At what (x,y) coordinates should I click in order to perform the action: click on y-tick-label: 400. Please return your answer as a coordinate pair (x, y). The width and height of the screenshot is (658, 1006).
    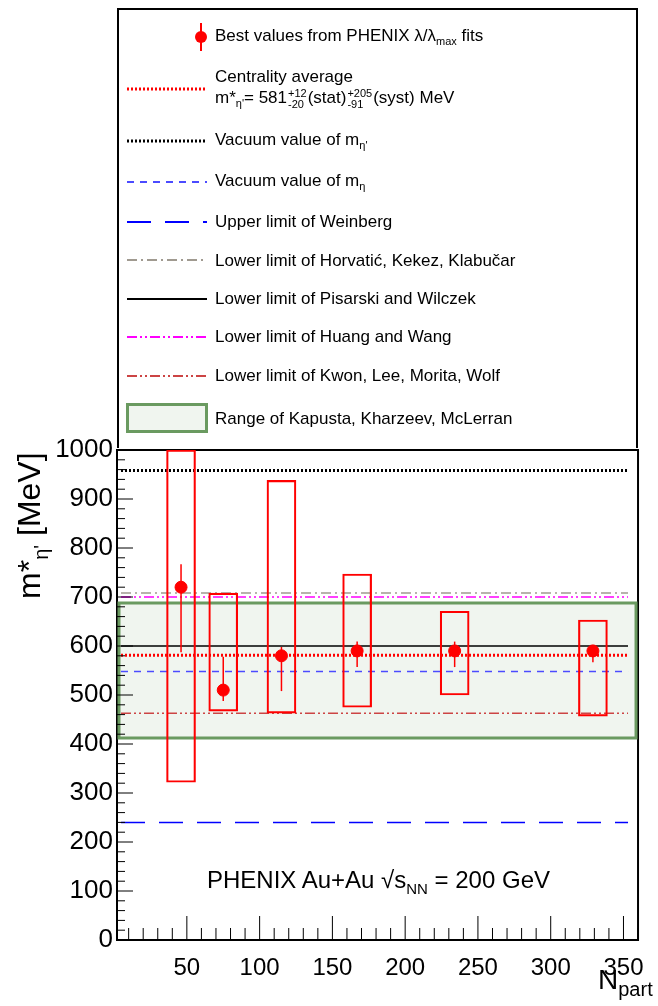
    Looking at the image, I should click on (91, 742).